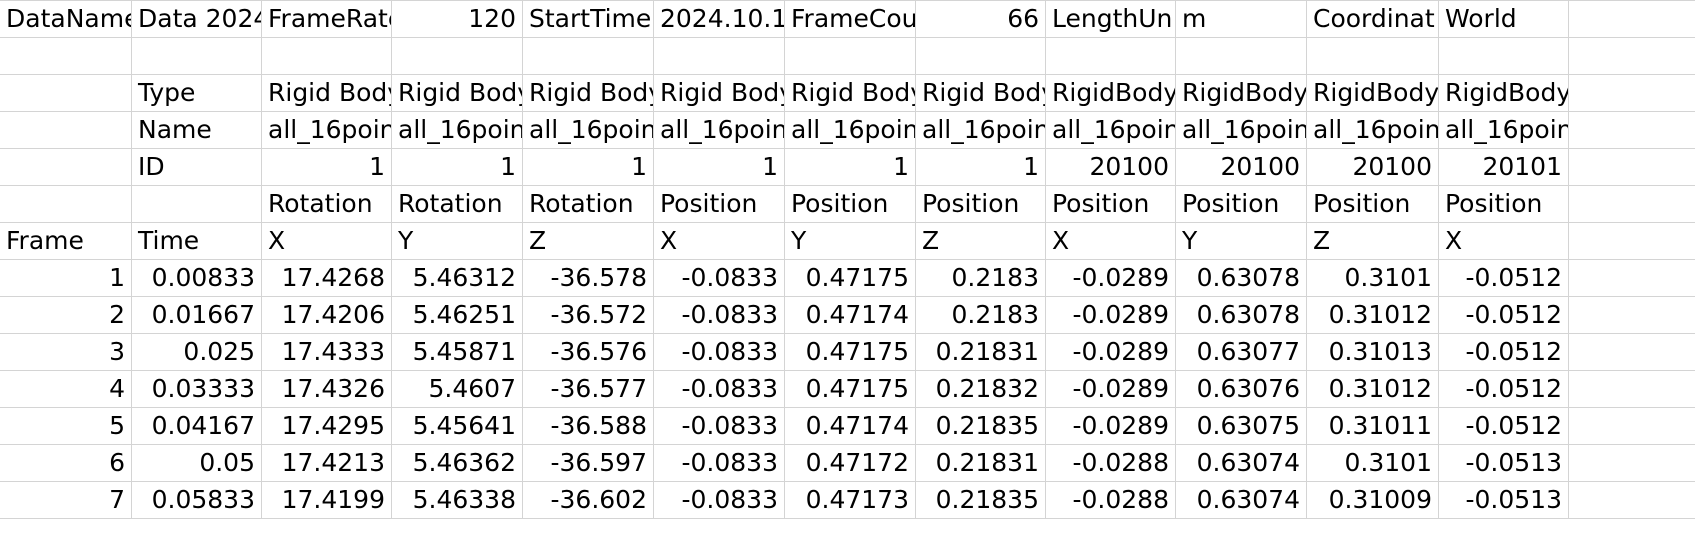 The width and height of the screenshot is (1695, 558). What do you see at coordinates (850, 278) in the screenshot?
I see `cell-r8-c7: 0.47175` at bounding box center [850, 278].